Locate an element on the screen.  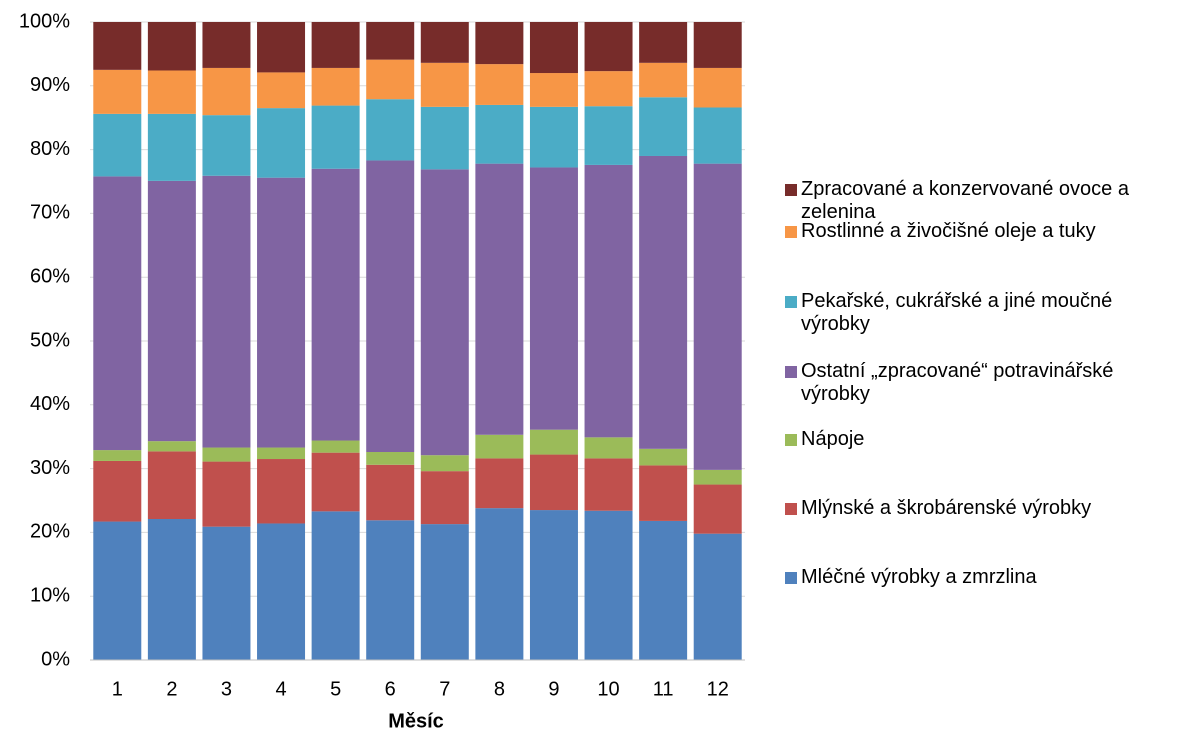
x-tick-label: 1 is located at coordinates (117, 689).